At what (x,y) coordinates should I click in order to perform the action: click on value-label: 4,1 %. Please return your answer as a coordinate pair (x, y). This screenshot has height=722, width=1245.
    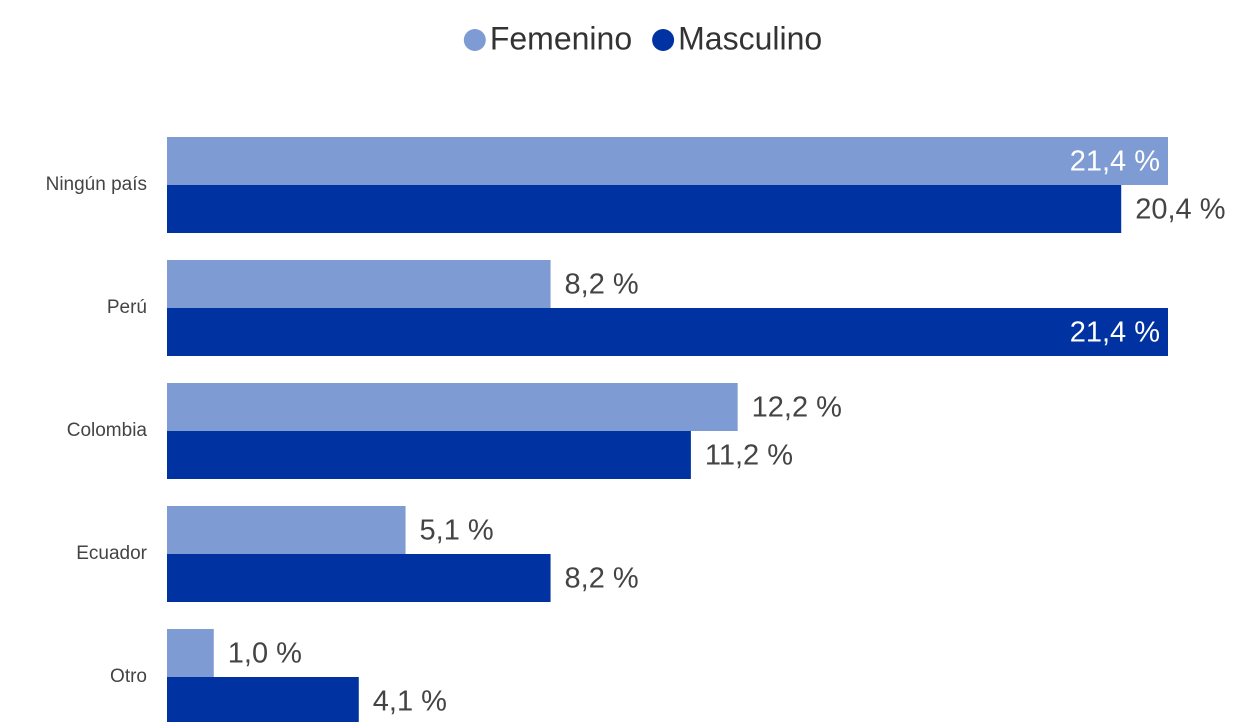
    Looking at the image, I should click on (410, 702).